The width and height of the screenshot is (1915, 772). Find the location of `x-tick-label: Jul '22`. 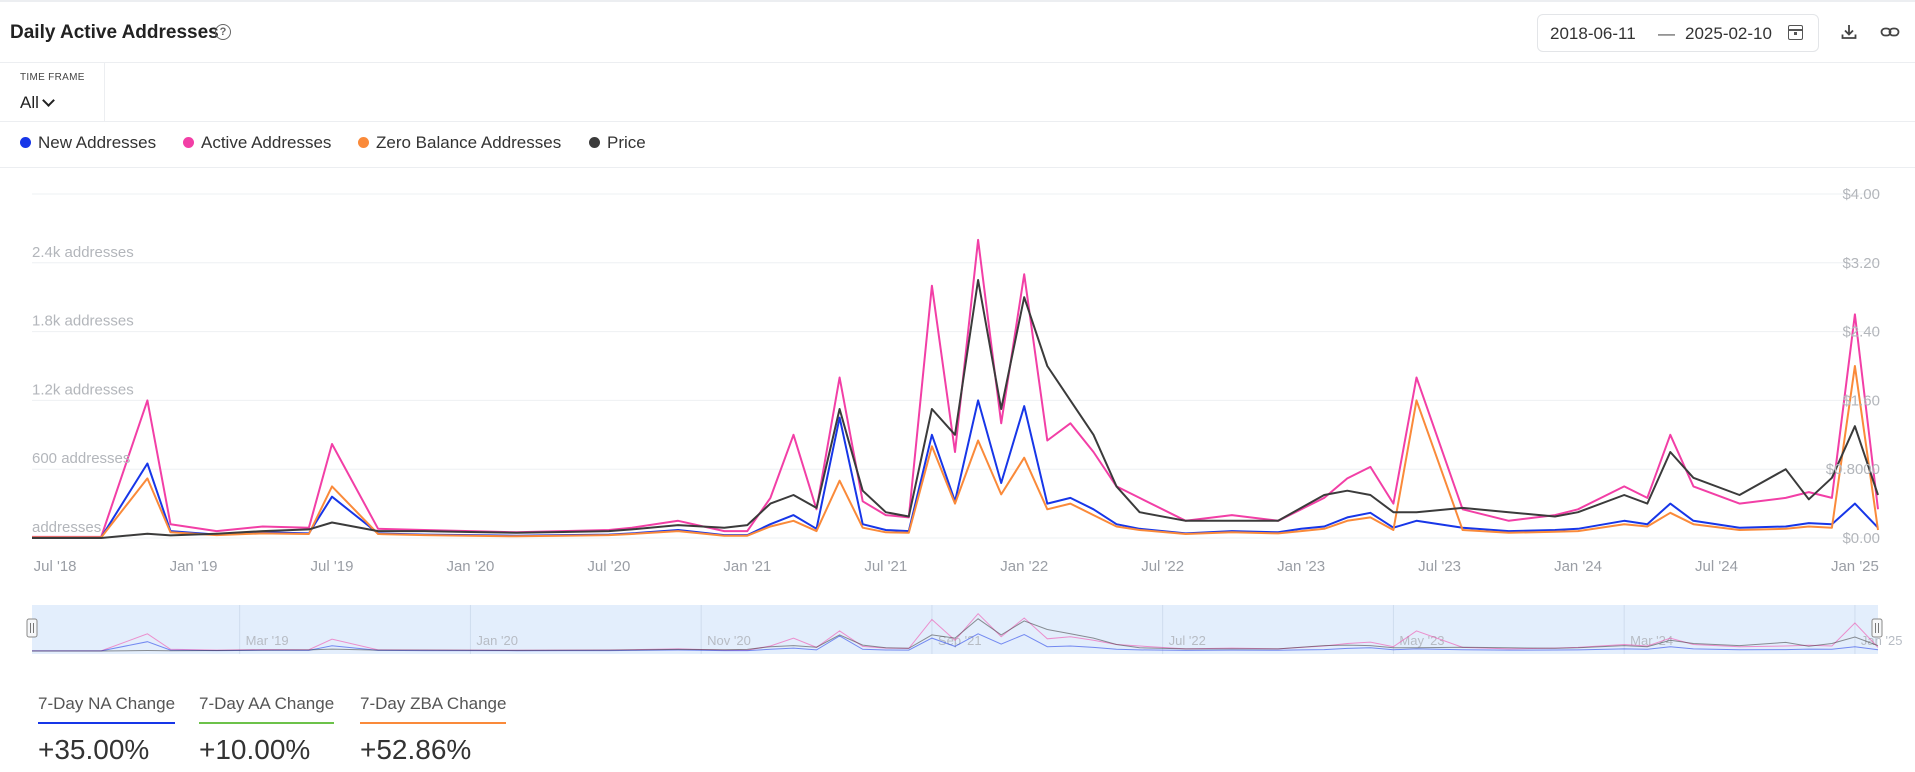

x-tick-label: Jul '22 is located at coordinates (1162, 566).